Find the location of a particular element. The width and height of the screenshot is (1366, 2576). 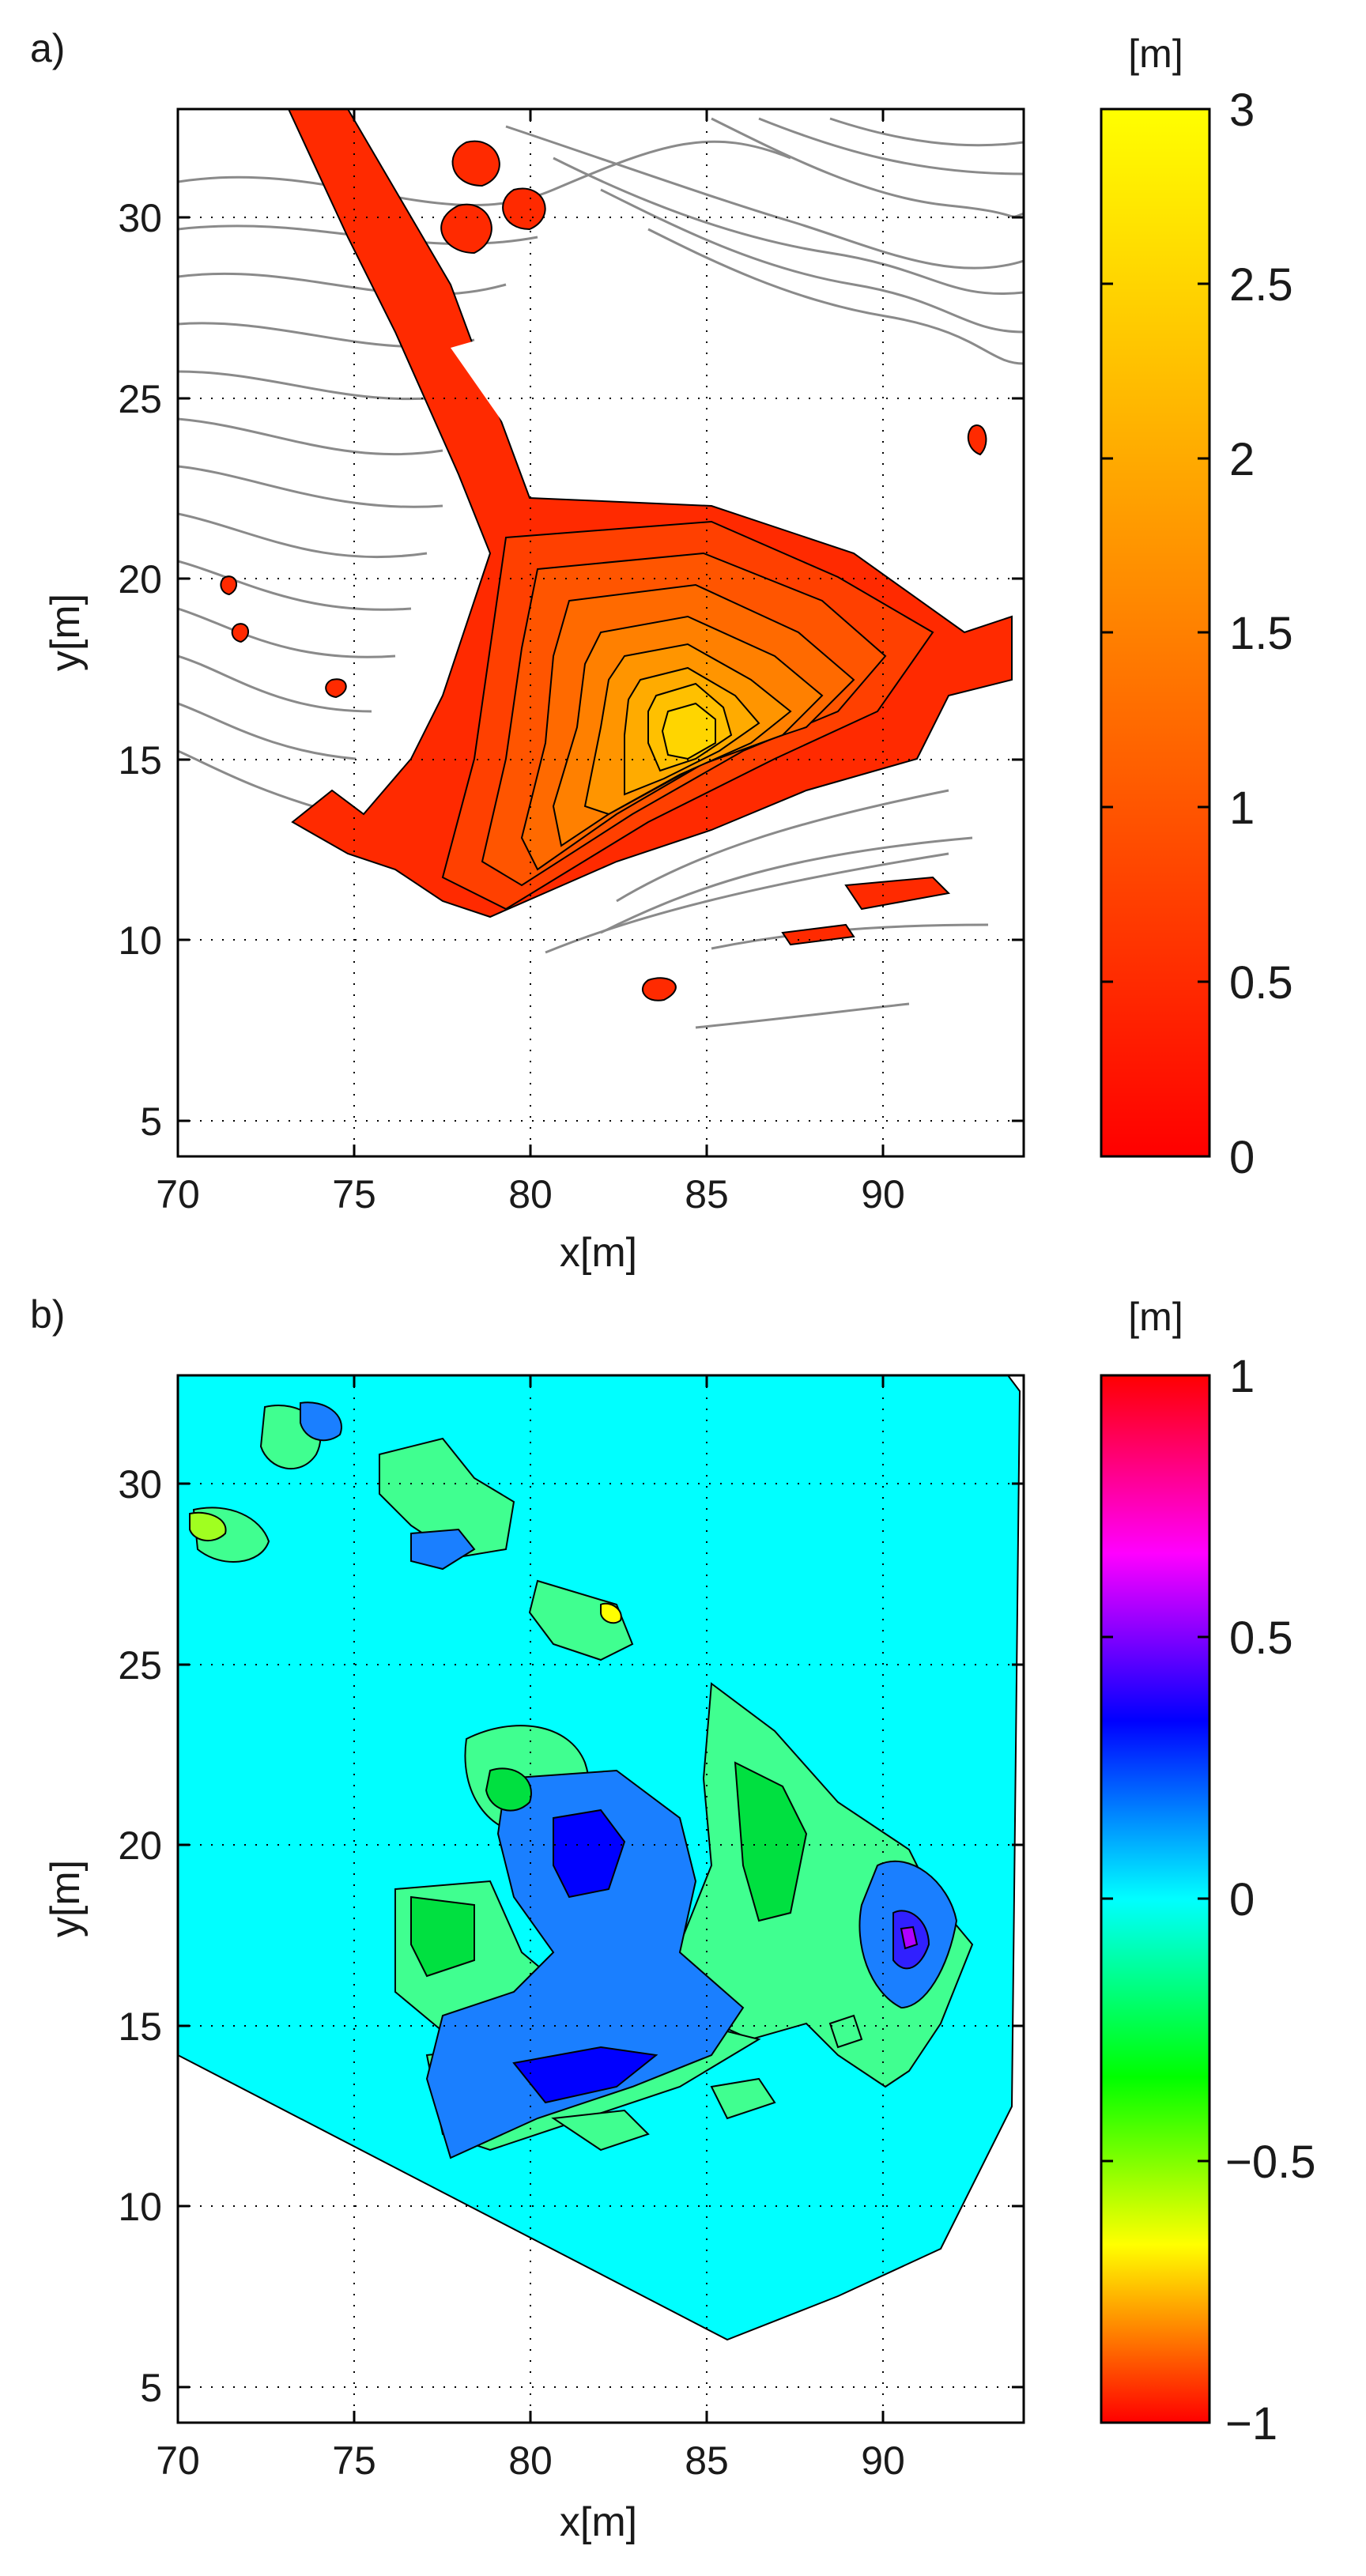

panel-b-x-tick-labels: 70 75 80 85 90 is located at coordinates (531, 2460).